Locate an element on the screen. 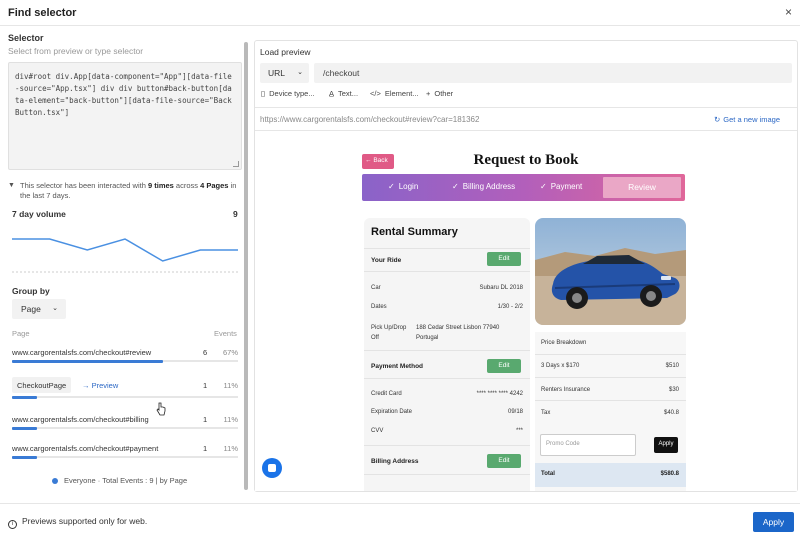  billing-address-heading: Billing Address is located at coordinates (395, 461).